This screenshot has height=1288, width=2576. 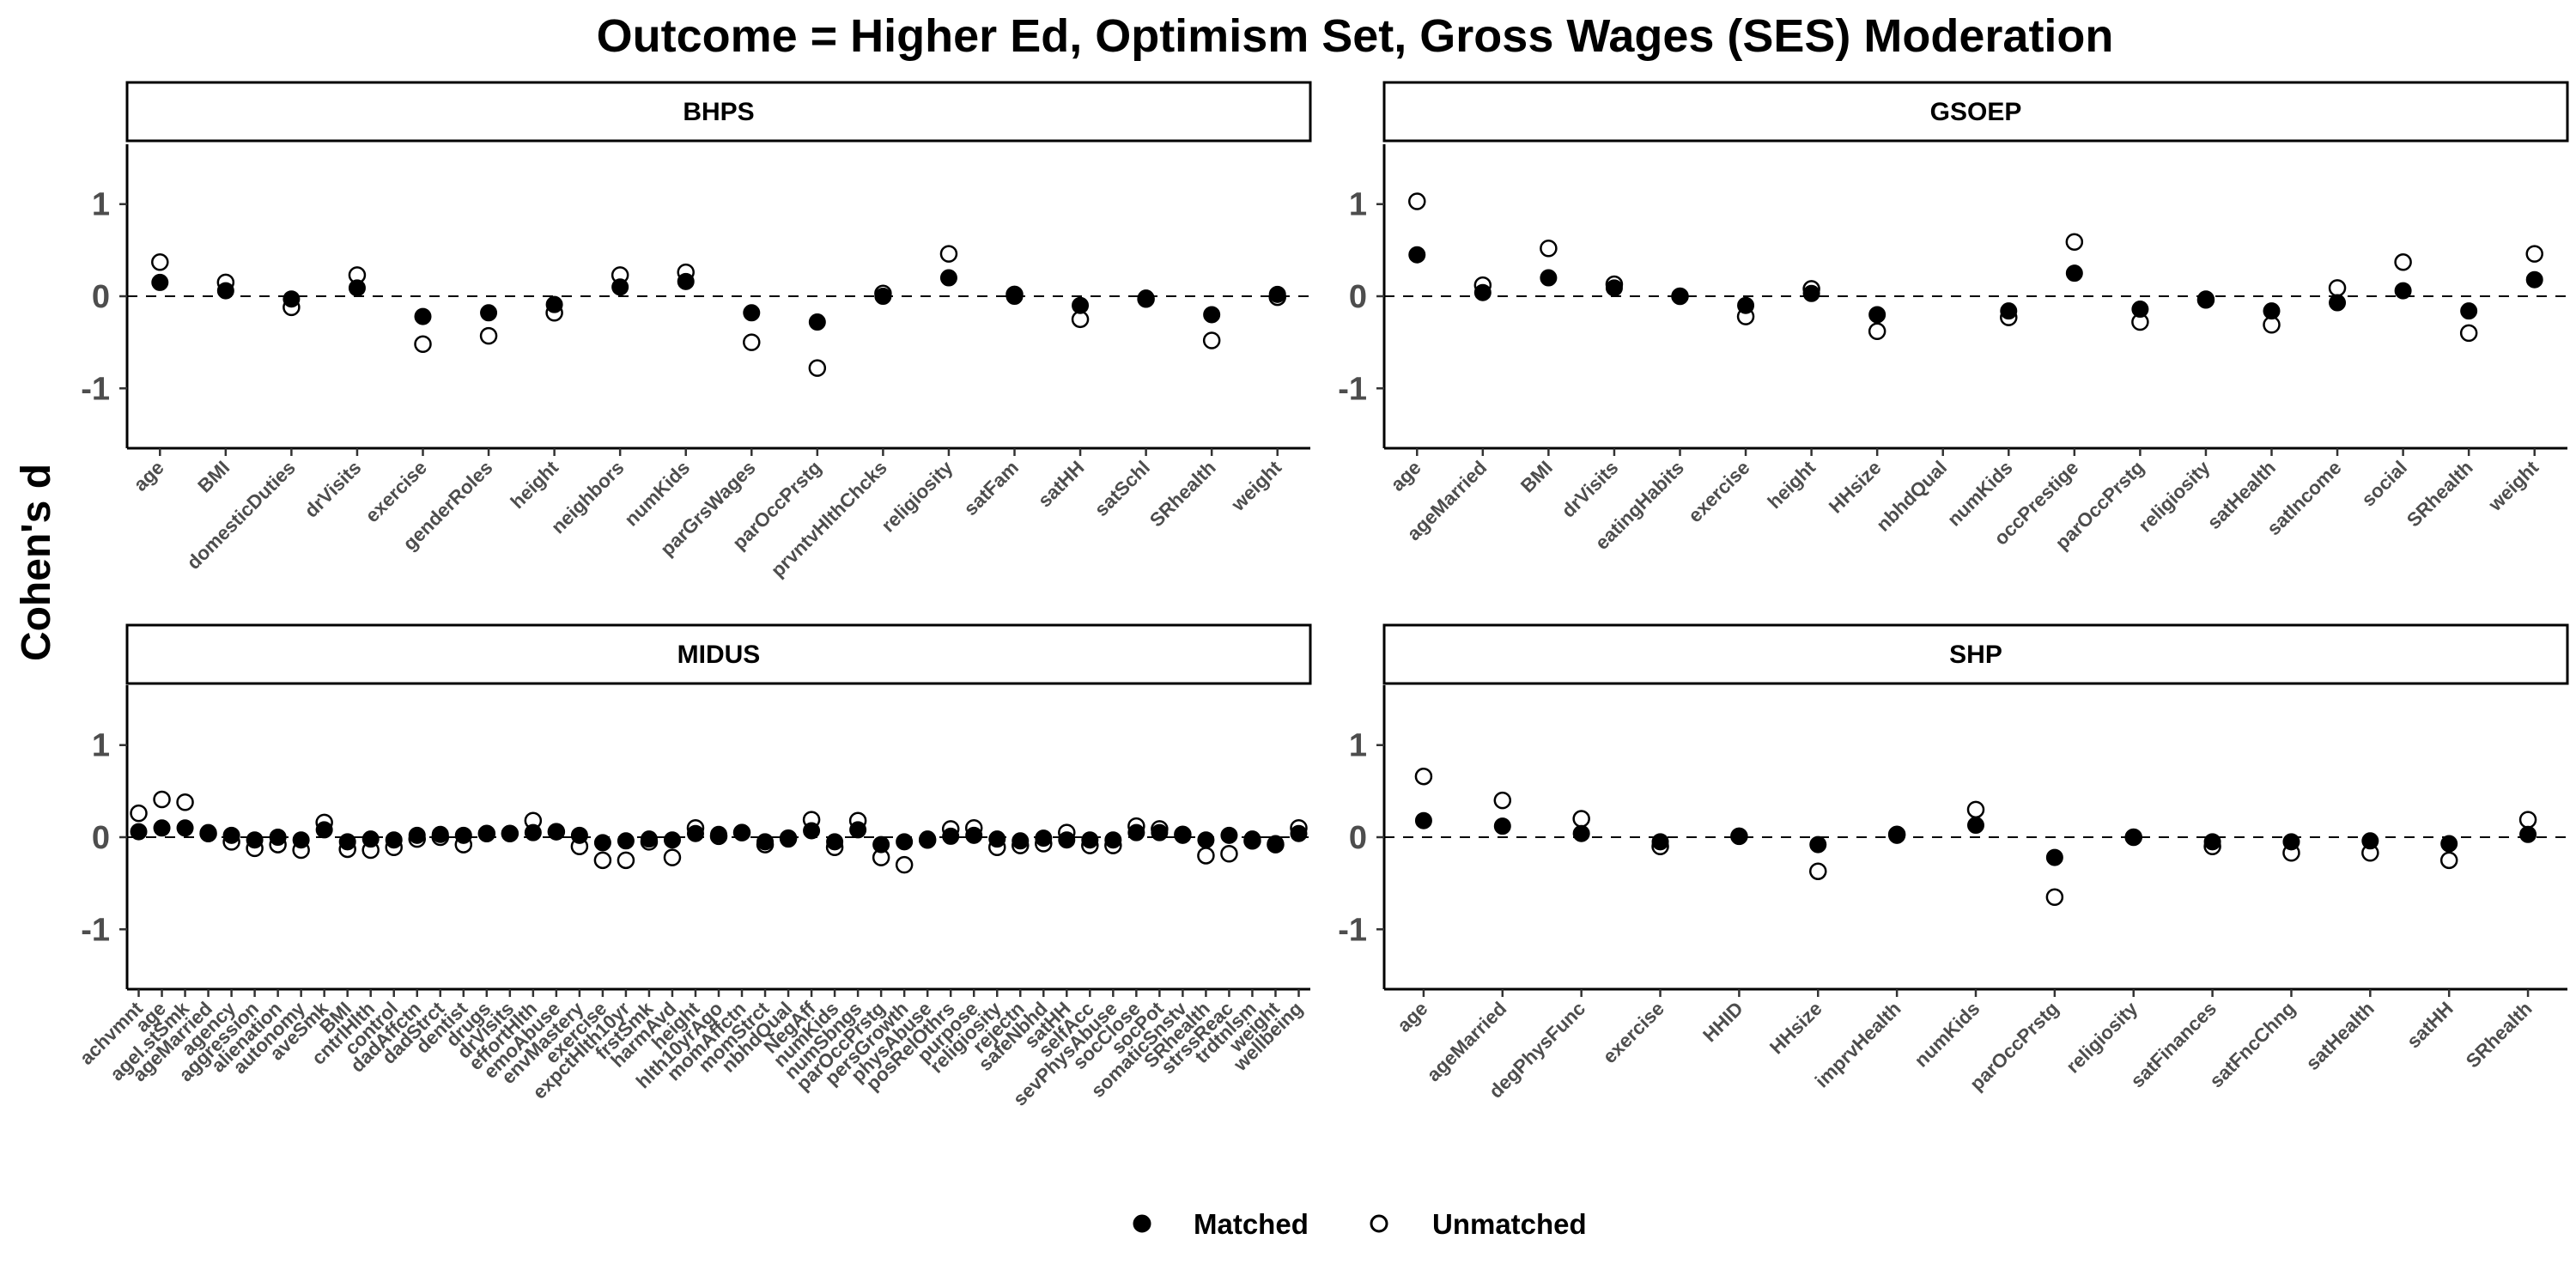 I want to click on point-matched-posRelOthrs, so click(x=951, y=836).